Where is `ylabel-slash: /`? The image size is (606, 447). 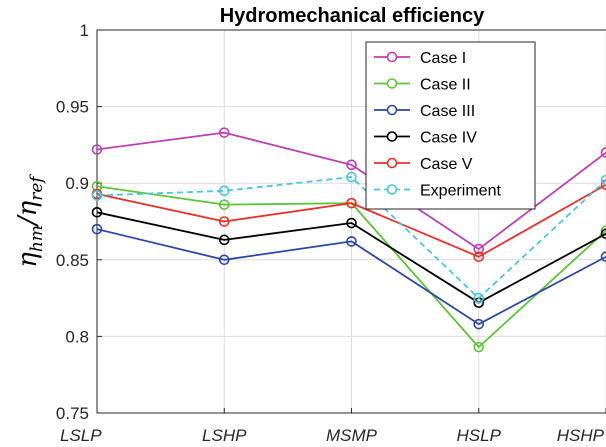 ylabel-slash: / is located at coordinates (28, 221).